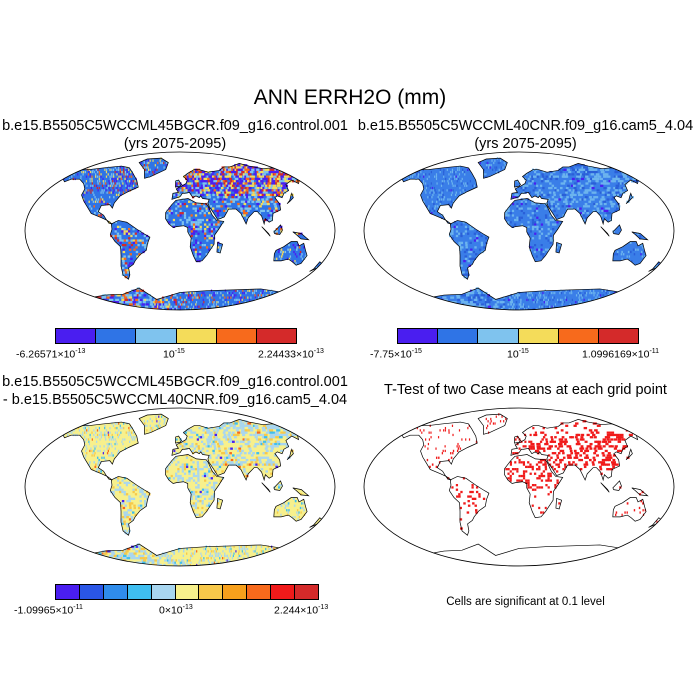  Describe the element at coordinates (306, 592) in the screenshot. I see `colorbar-swatch` at that location.